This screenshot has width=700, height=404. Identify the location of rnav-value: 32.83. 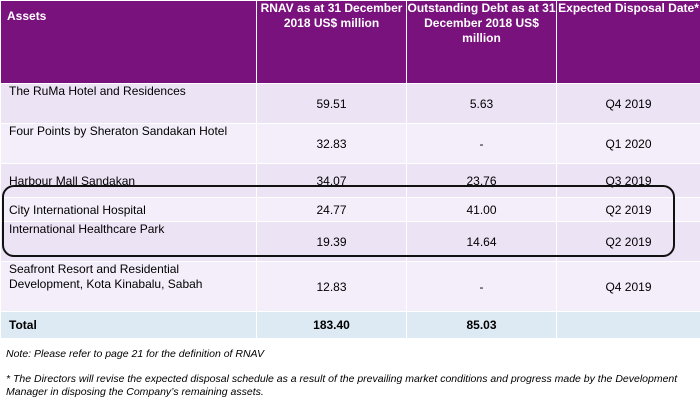
(331, 143).